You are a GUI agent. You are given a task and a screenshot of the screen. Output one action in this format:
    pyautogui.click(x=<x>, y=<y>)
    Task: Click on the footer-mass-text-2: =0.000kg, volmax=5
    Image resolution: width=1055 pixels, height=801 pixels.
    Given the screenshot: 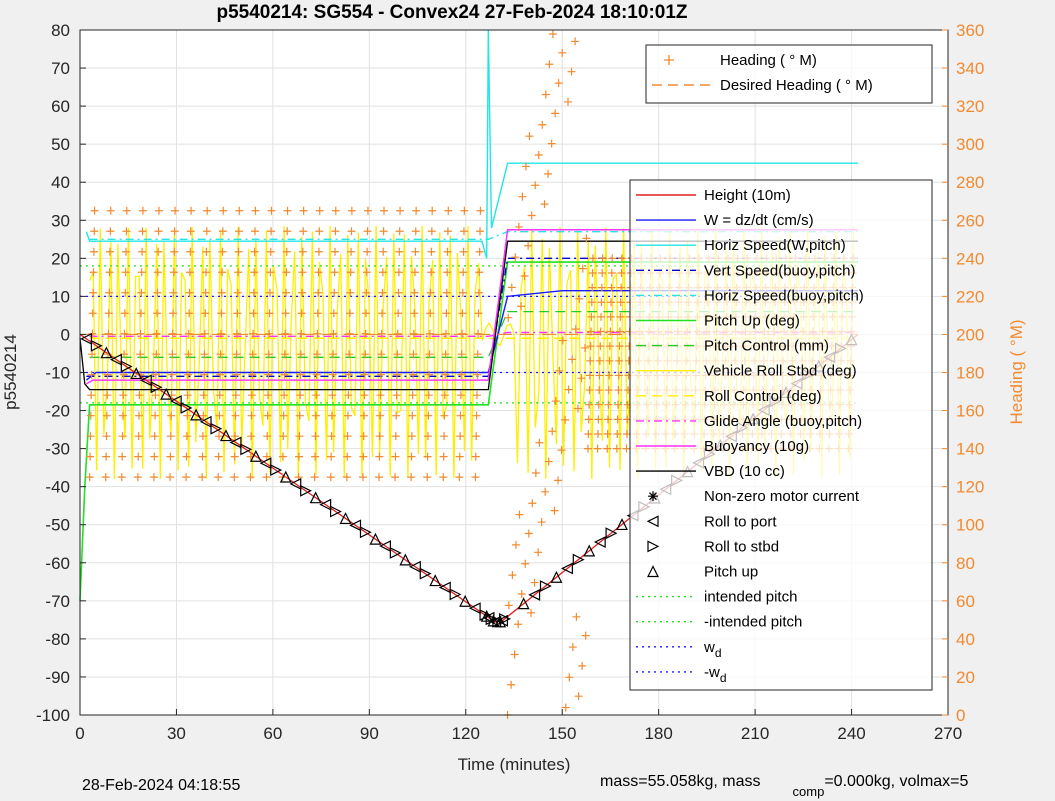 What is the action you would take?
    pyautogui.click(x=896, y=781)
    